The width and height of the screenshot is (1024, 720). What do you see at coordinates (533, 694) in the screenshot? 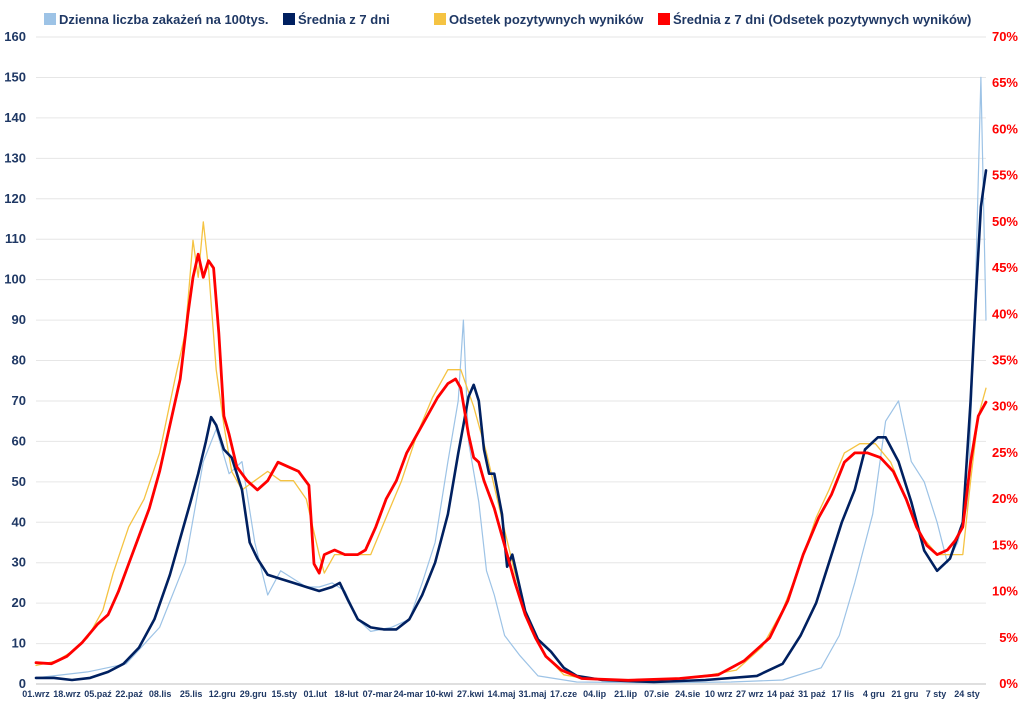
I see `x-tick-label: 31.maj` at bounding box center [533, 694].